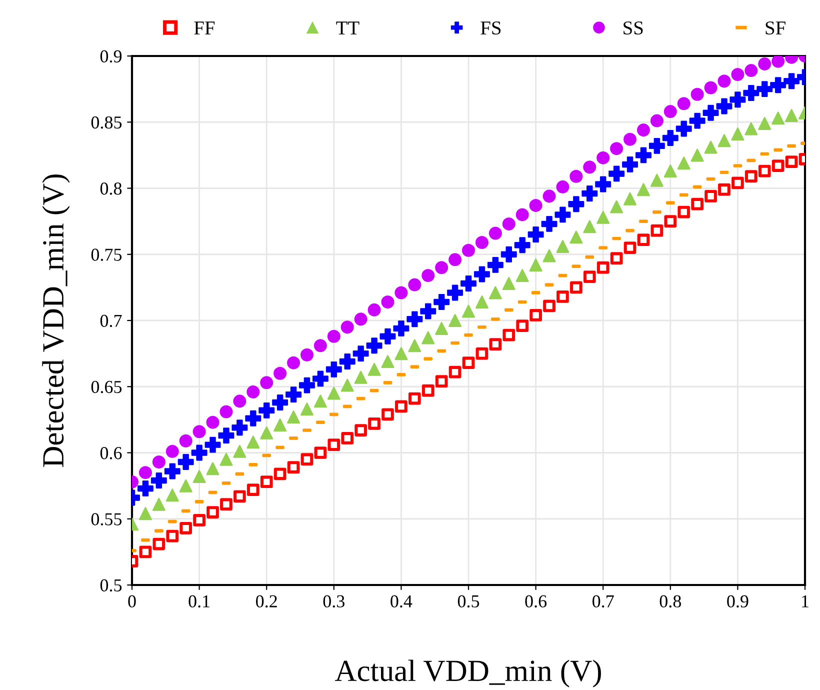  I want to click on x-axis-title: Actual VDD_min (V), so click(467, 674).